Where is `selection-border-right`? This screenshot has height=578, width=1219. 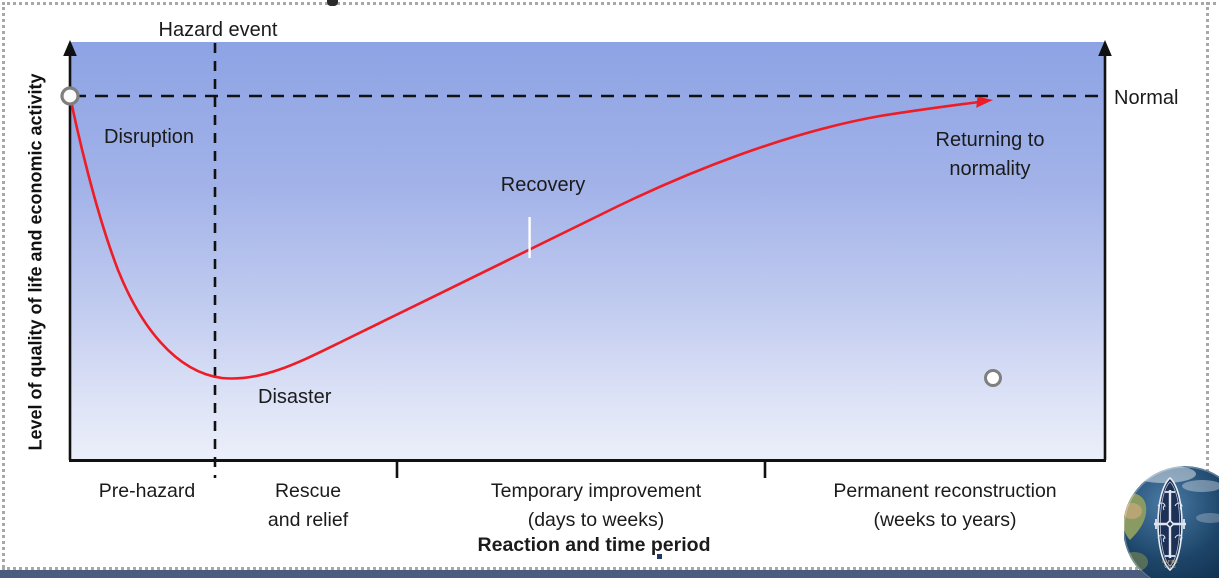
selection-border-right is located at coordinates (1207, 285).